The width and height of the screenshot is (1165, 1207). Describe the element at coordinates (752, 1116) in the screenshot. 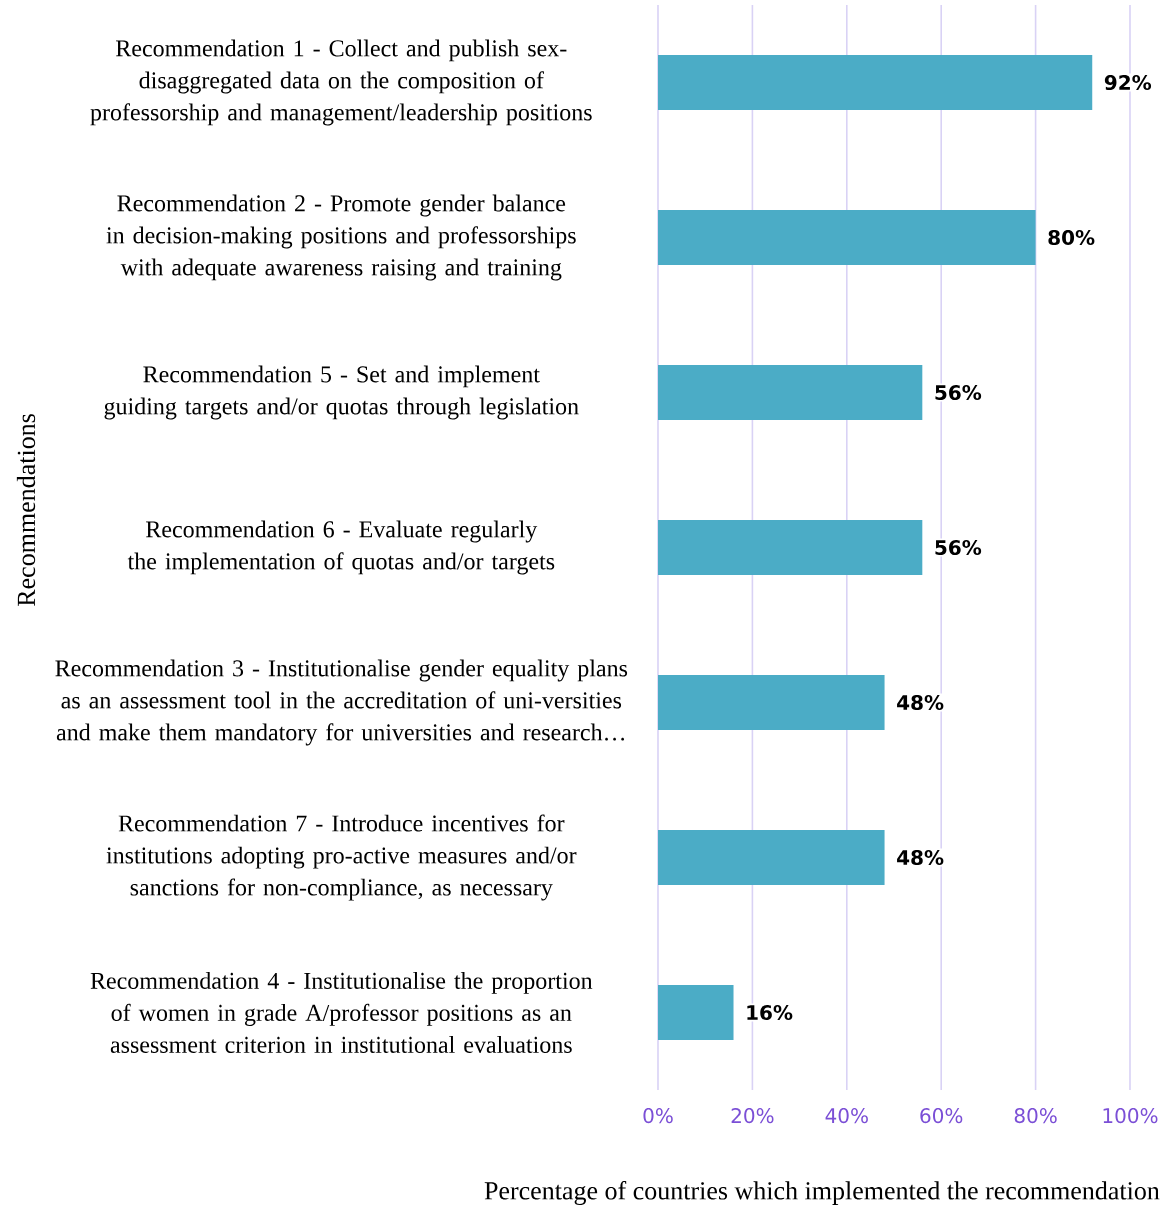

I see `x-tick-label: 20%` at that location.